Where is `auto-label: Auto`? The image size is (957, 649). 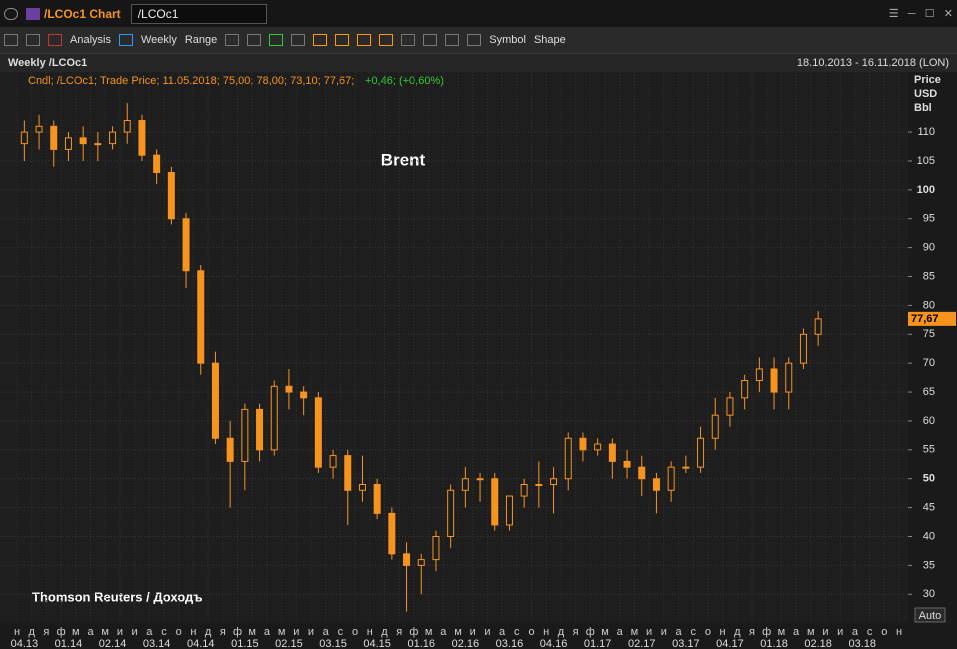
auto-label: Auto is located at coordinates (930, 616).